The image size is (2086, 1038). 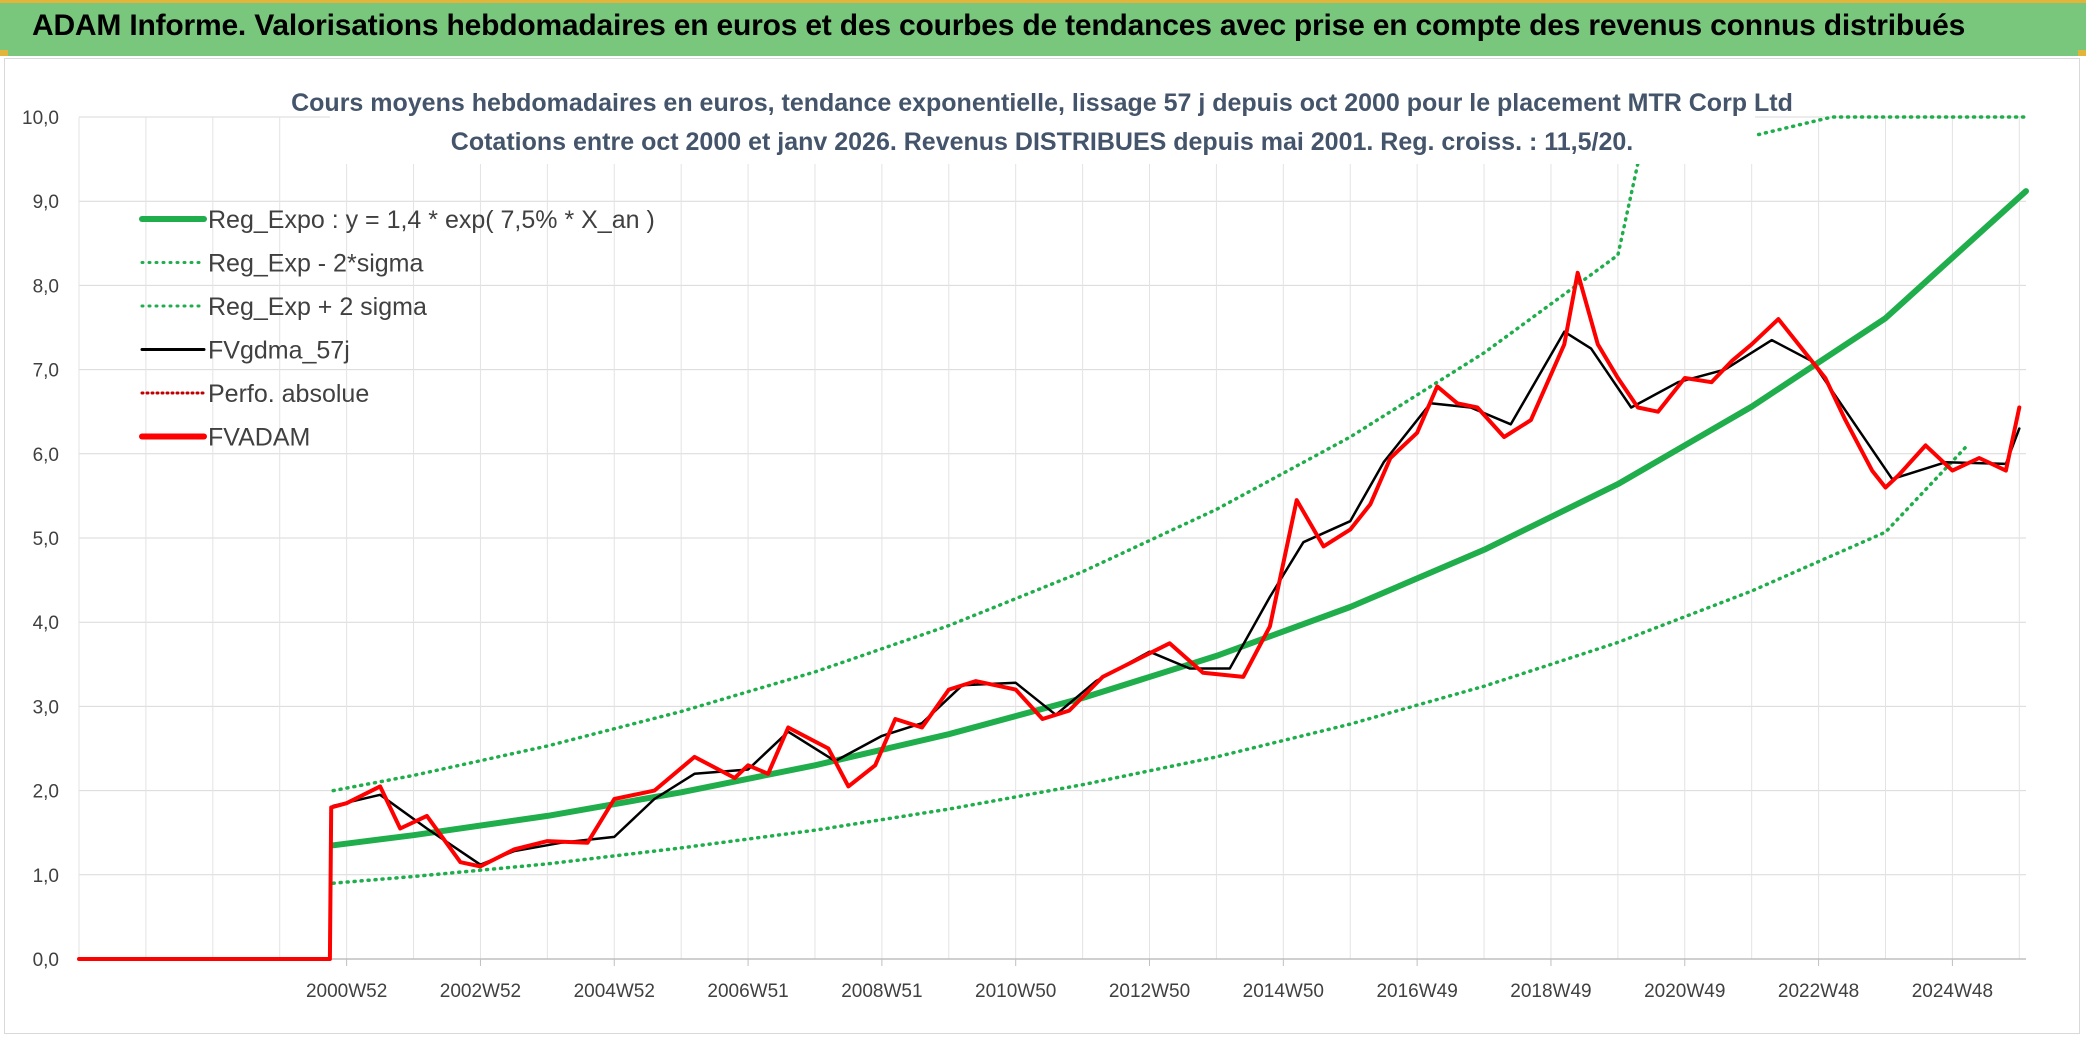 What do you see at coordinates (46, 623) in the screenshot?
I see `y-tick-label: 4,0` at bounding box center [46, 623].